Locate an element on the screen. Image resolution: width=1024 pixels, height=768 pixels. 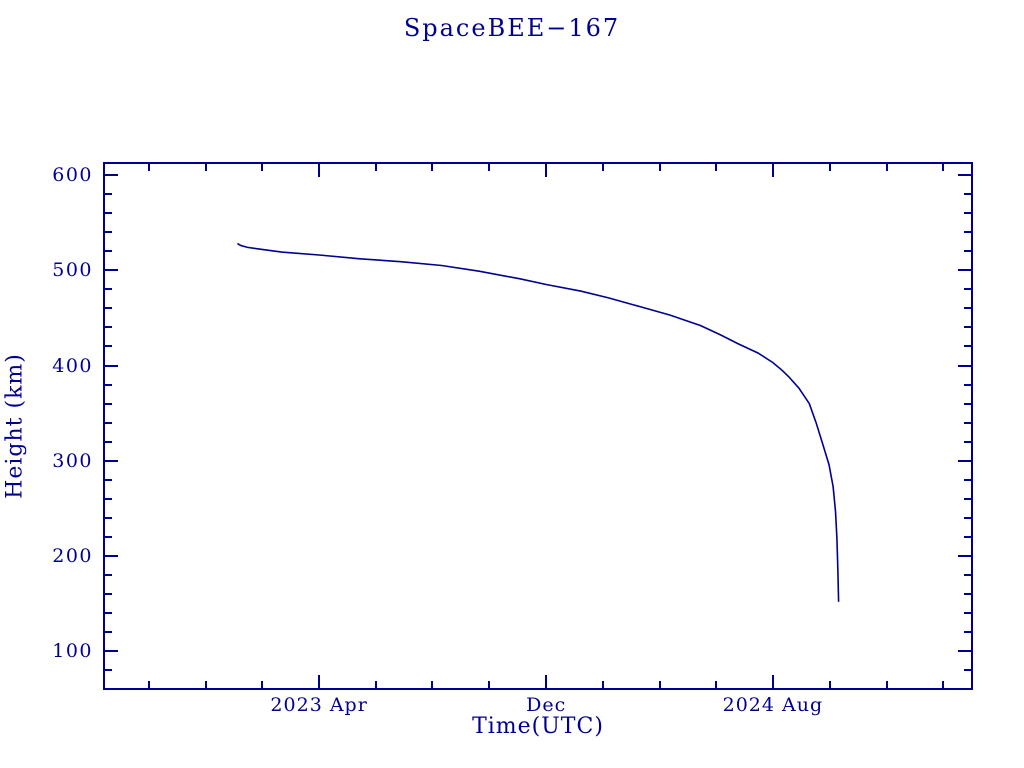
y-tick-label: 200 is located at coordinates (72, 556).